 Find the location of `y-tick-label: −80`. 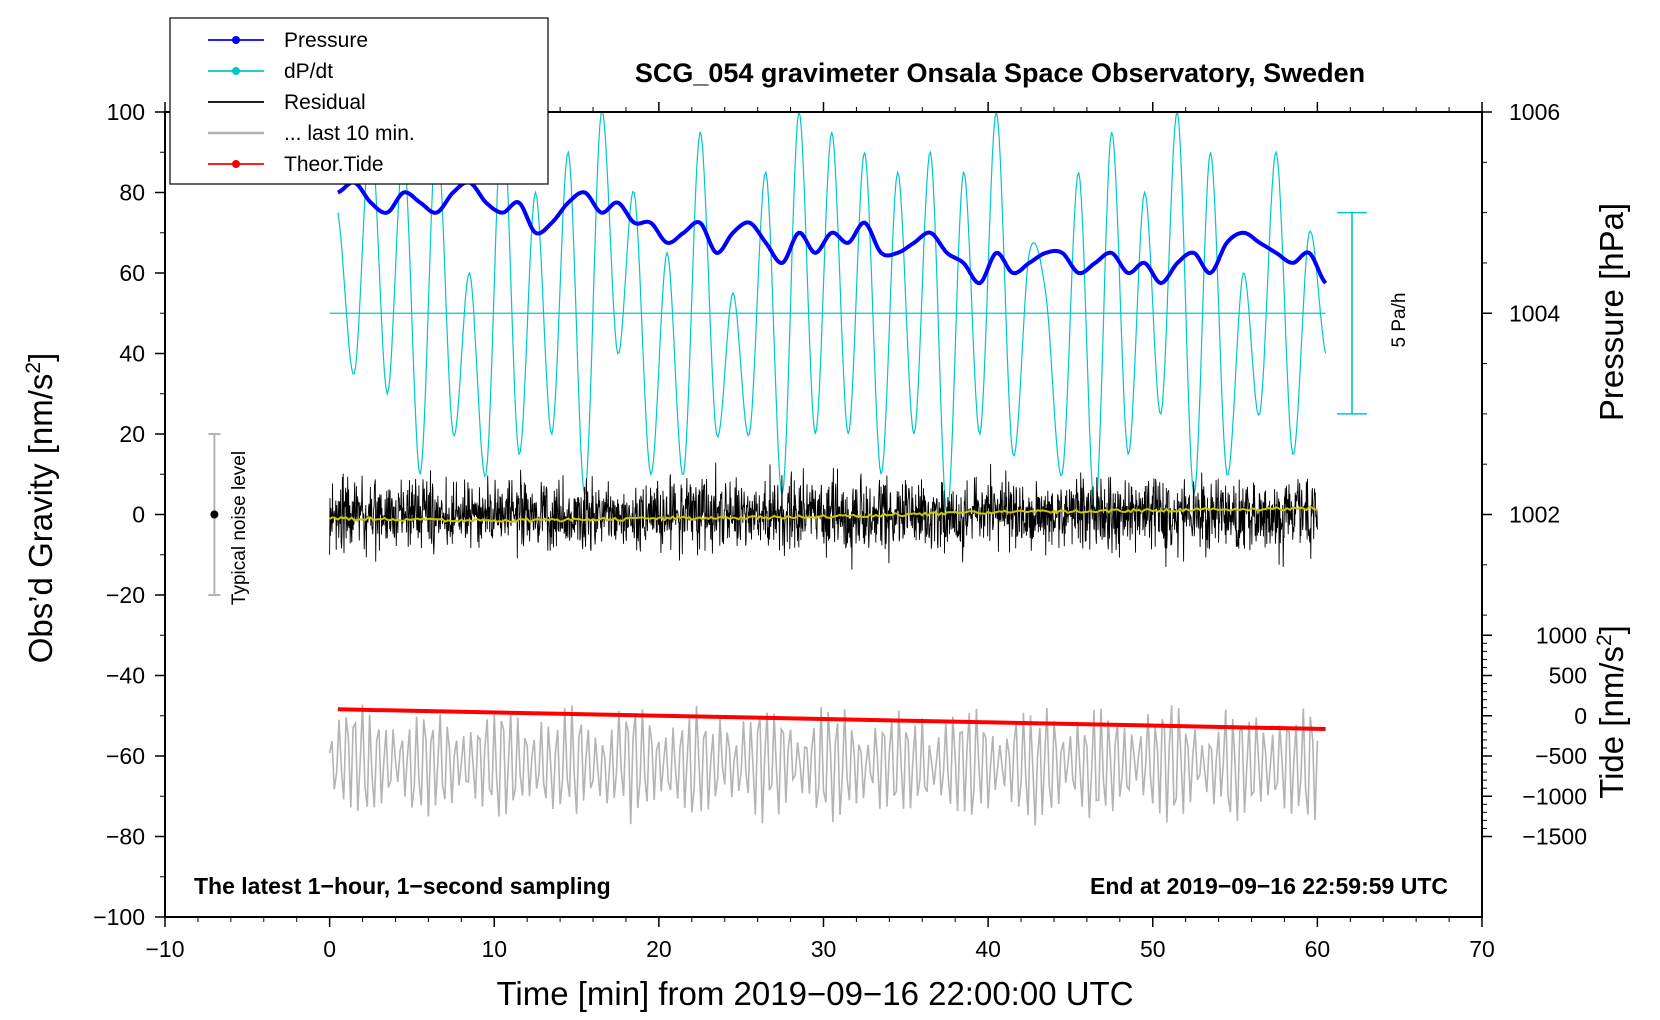

y-tick-label: −80 is located at coordinates (125, 837).